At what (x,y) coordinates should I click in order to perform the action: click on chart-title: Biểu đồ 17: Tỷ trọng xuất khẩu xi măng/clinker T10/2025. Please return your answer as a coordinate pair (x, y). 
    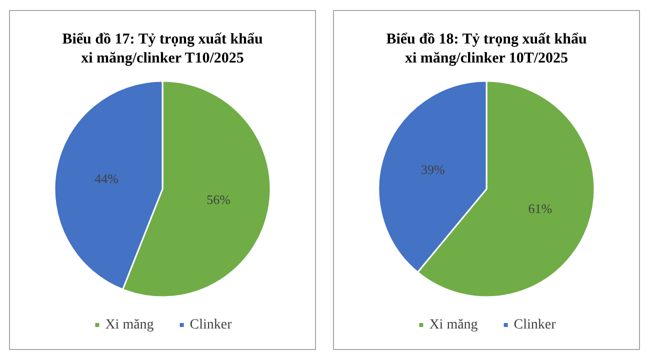
    Looking at the image, I should click on (162, 49).